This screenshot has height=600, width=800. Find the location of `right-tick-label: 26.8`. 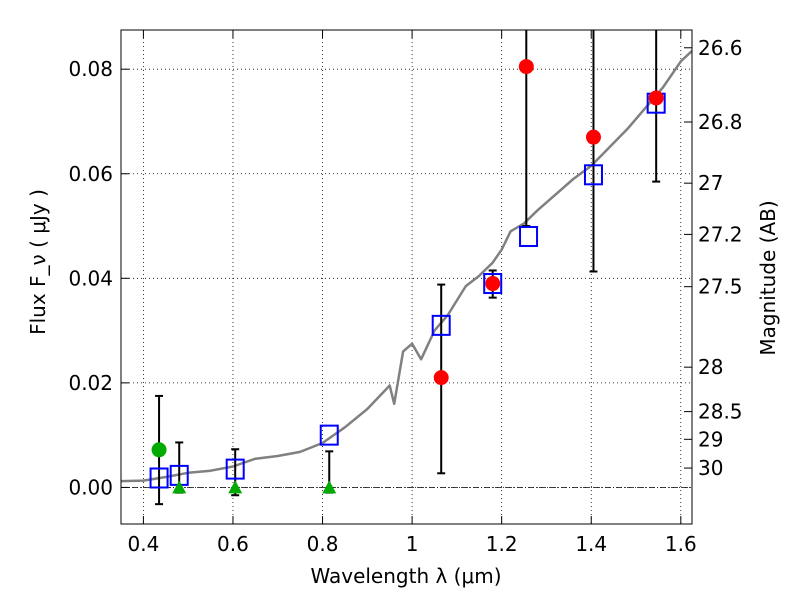

right-tick-label: 26.8 is located at coordinates (720, 122).